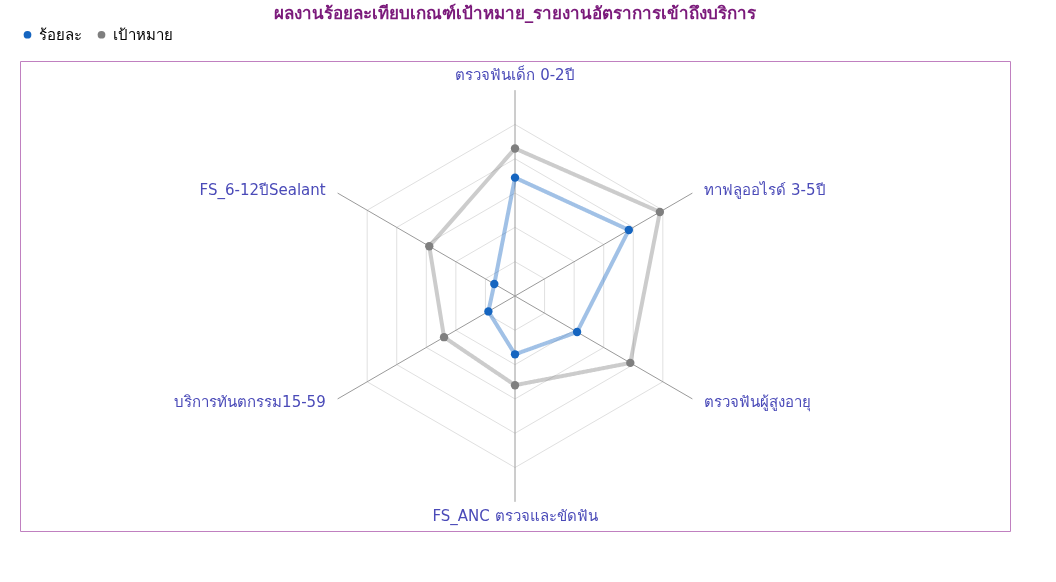 The image size is (1056, 582). Describe the element at coordinates (515, 516) in the screenshot. I see `spoke-label: FS_ANC ตรวจและขัดฟัน` at that location.